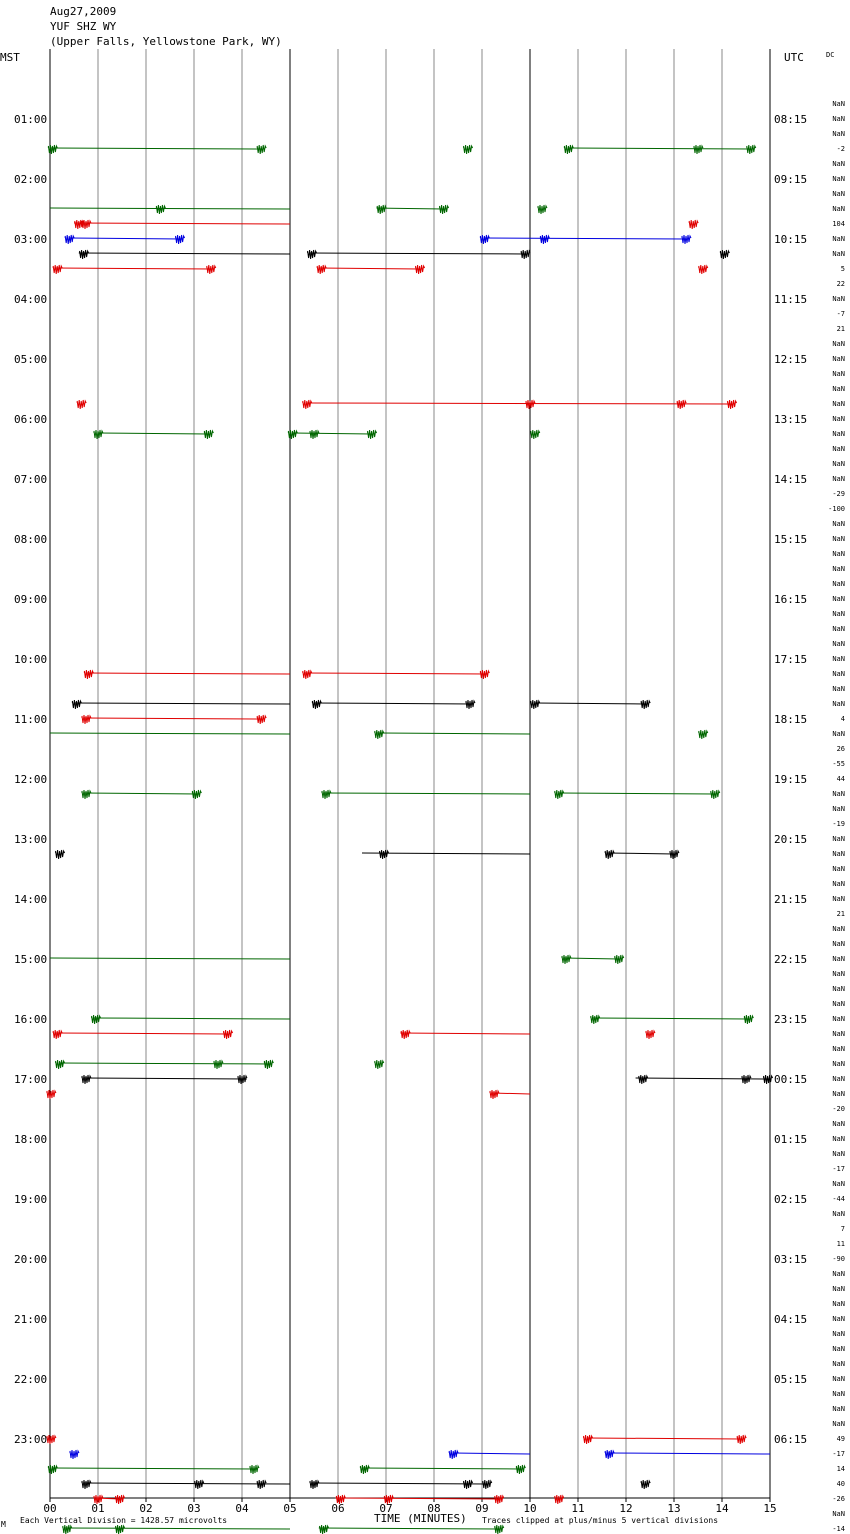  What do you see at coordinates (790, 1379) in the screenshot?
I see `right-hour-label: 05:15` at bounding box center [790, 1379].